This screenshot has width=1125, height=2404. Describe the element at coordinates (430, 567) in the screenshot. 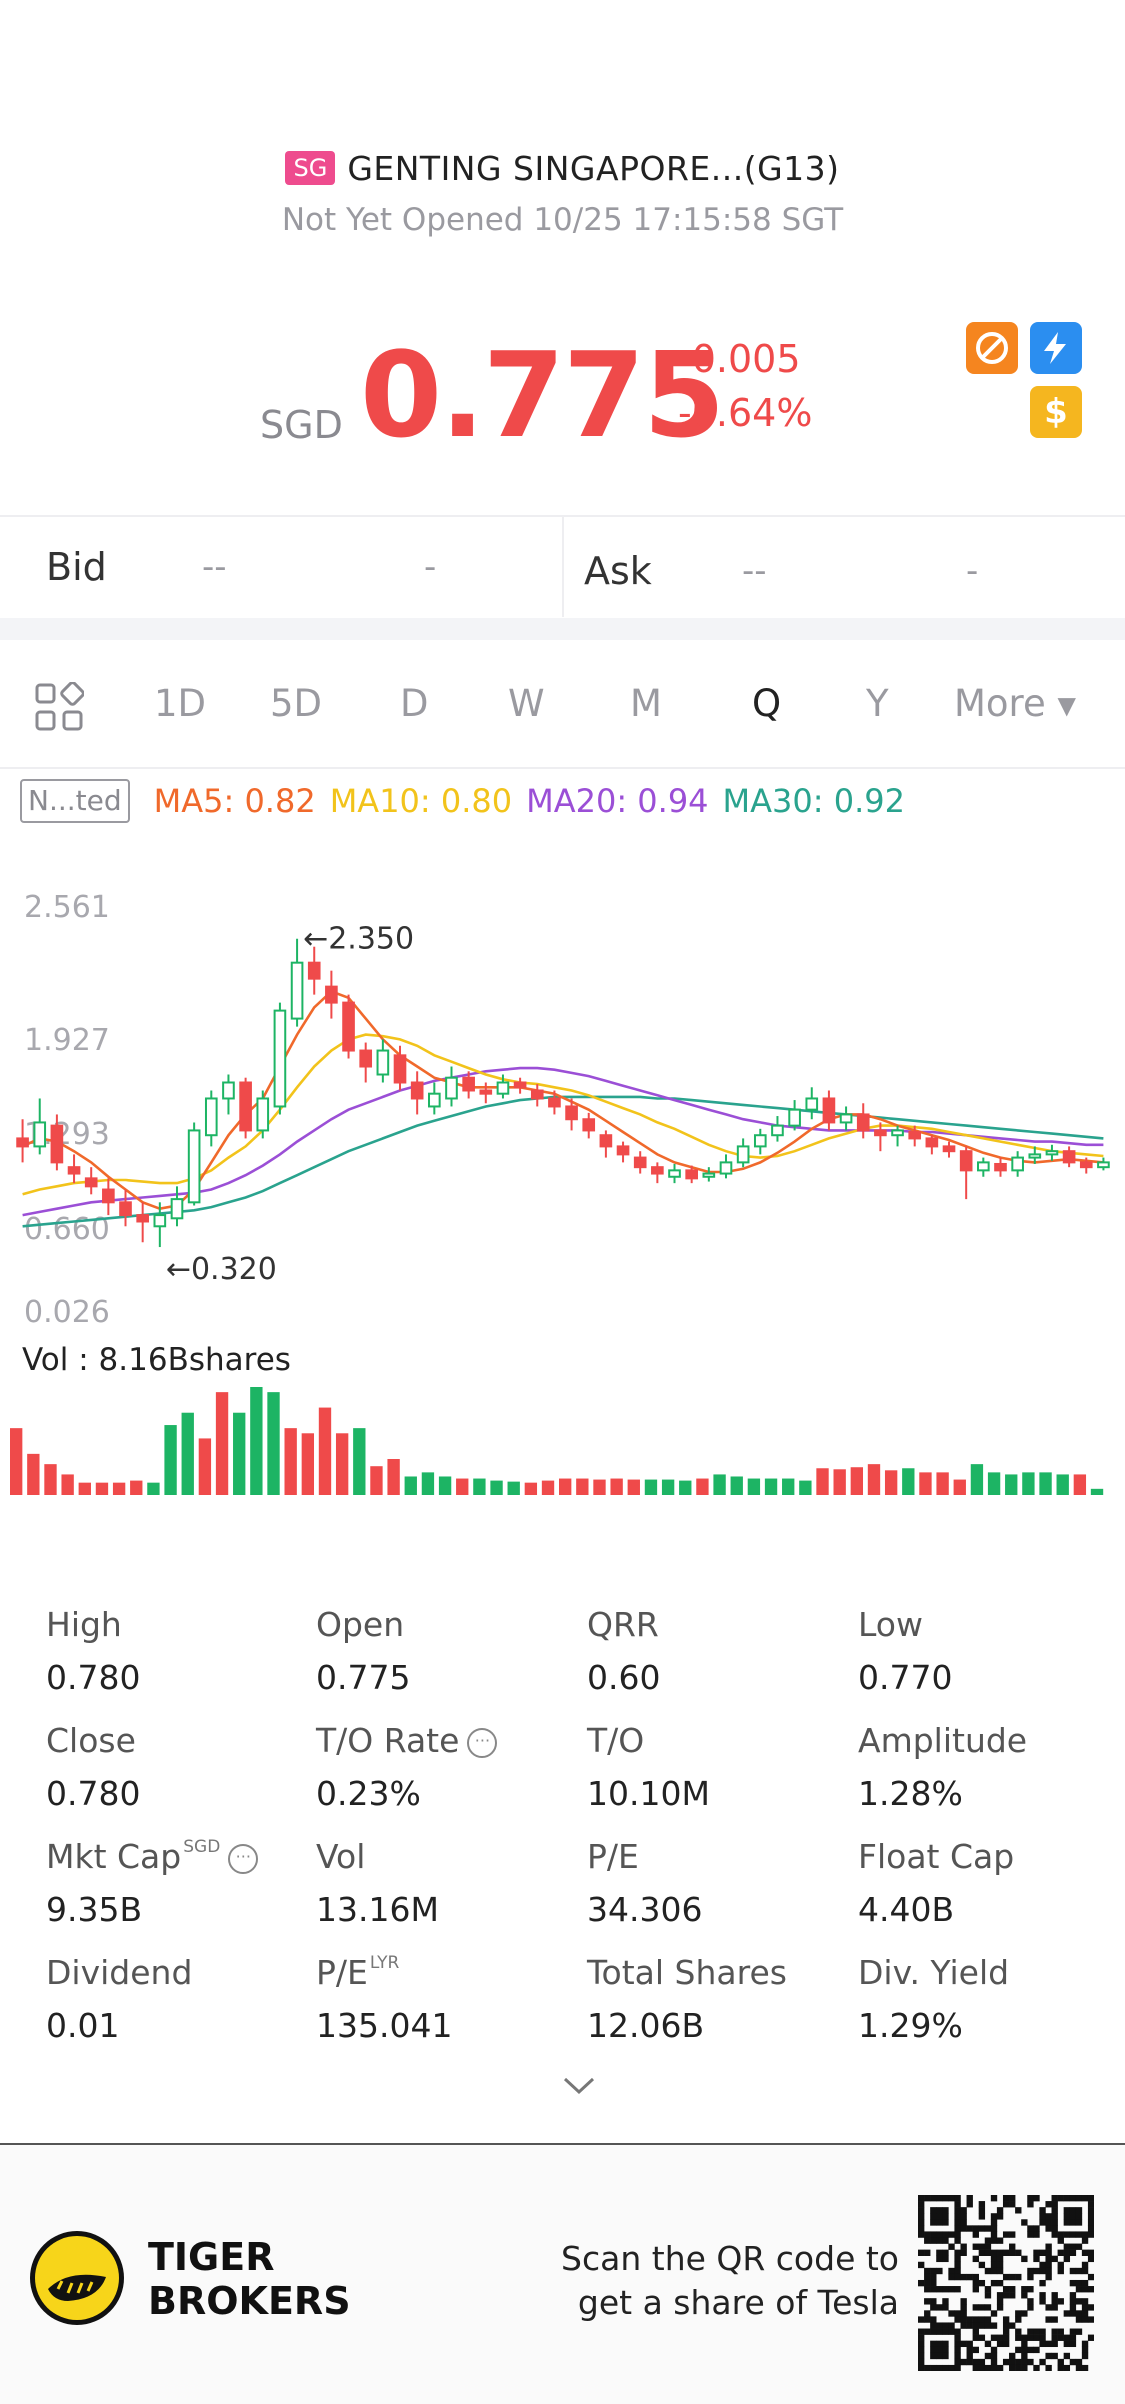

I see `bid-size: -` at that location.